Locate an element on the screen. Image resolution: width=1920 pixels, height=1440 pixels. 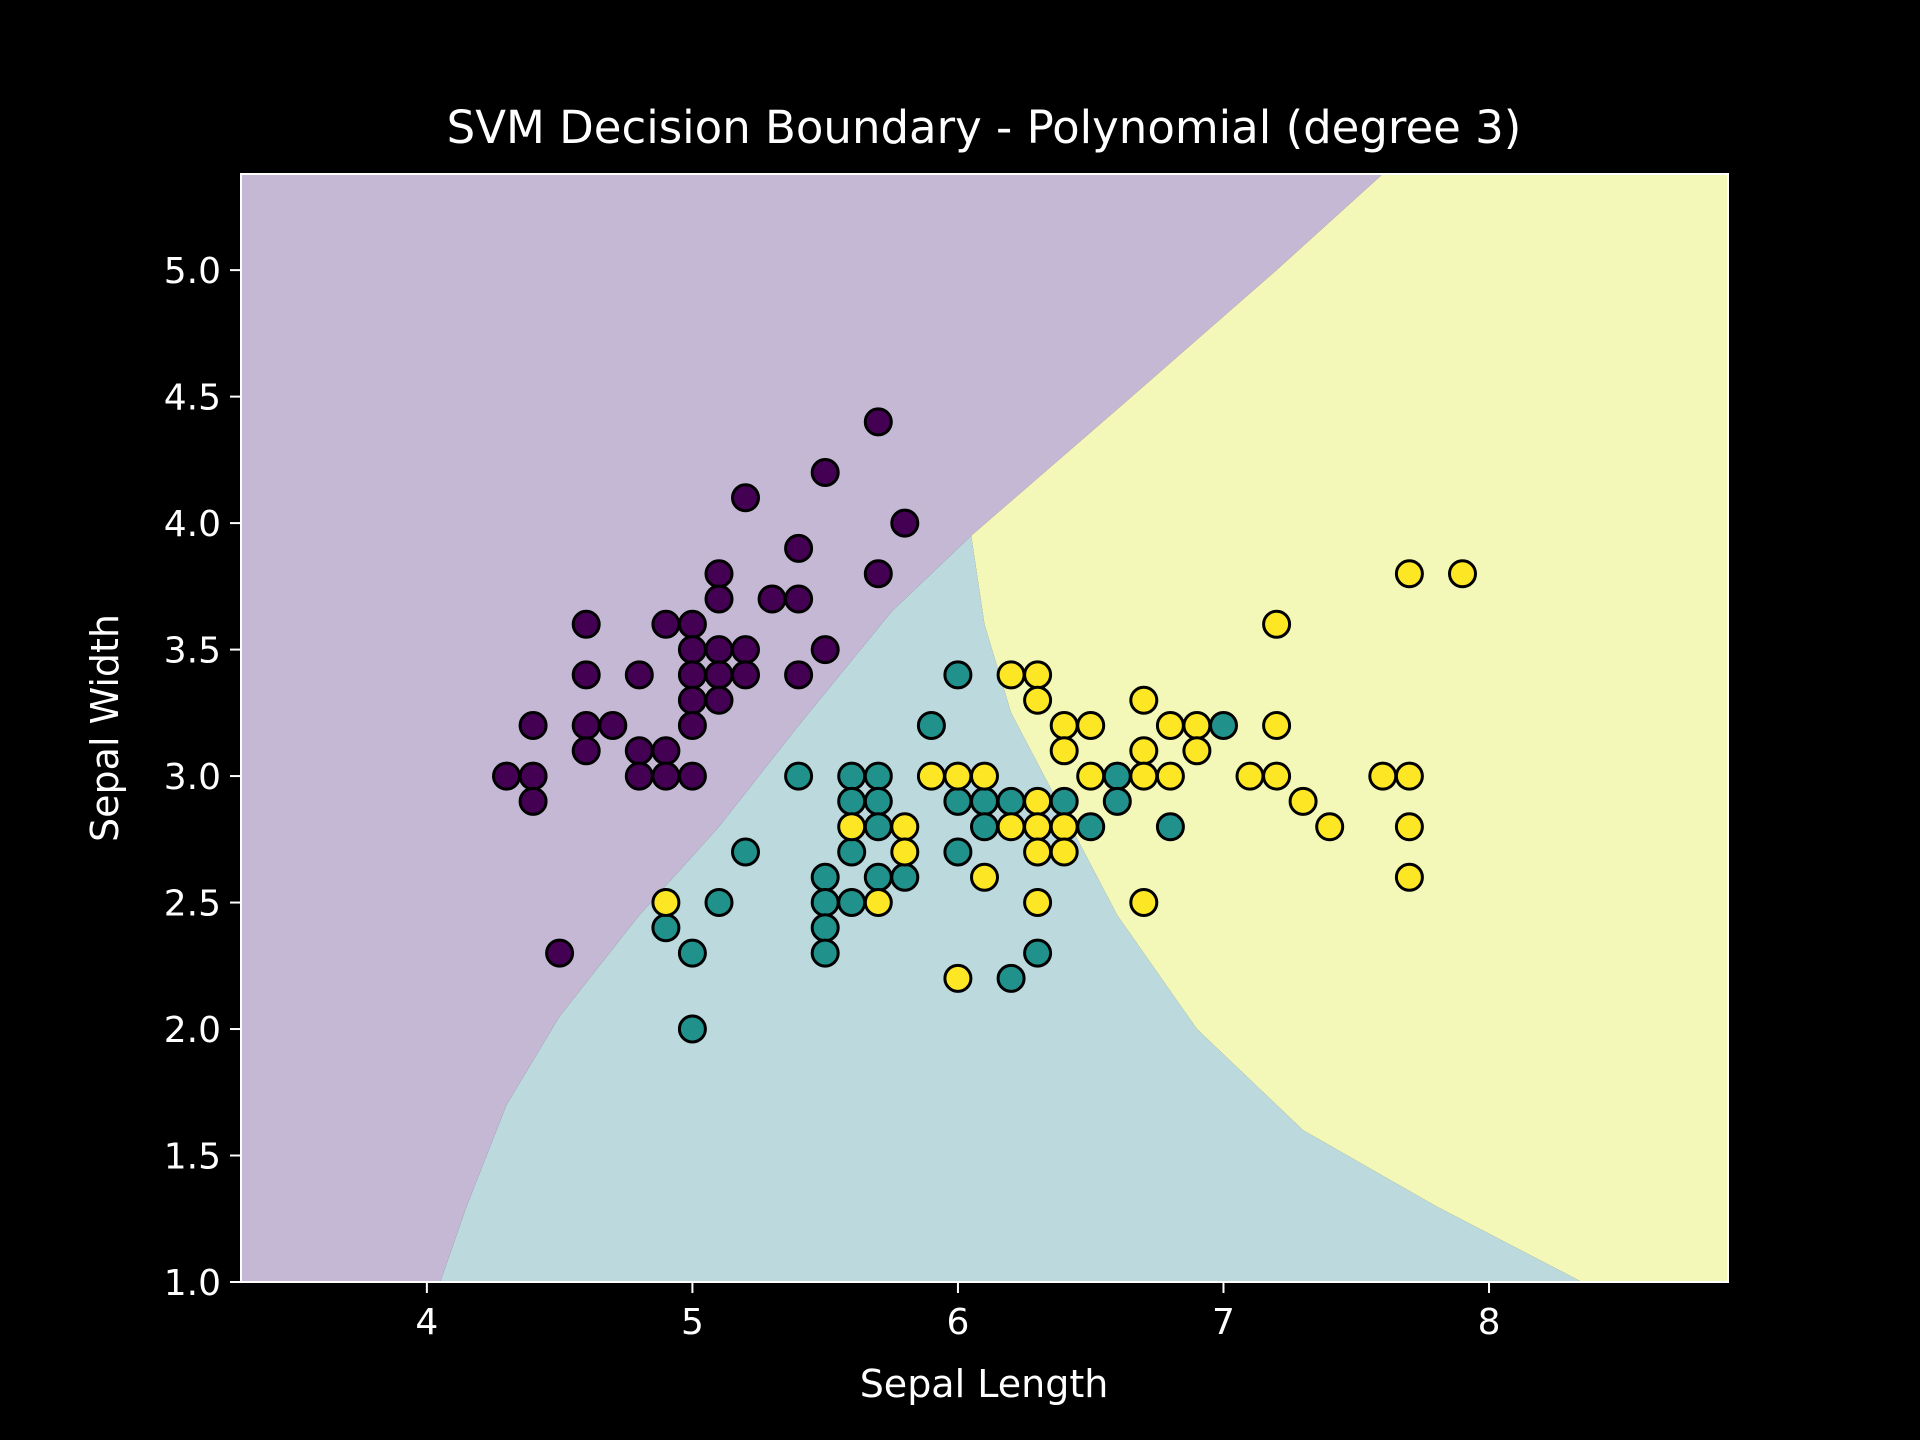
y-axis: 1.0 1.5 2.0 2.5 3.0 3.5 4.0 4.5 5.0 is located at coordinates (202, 777).